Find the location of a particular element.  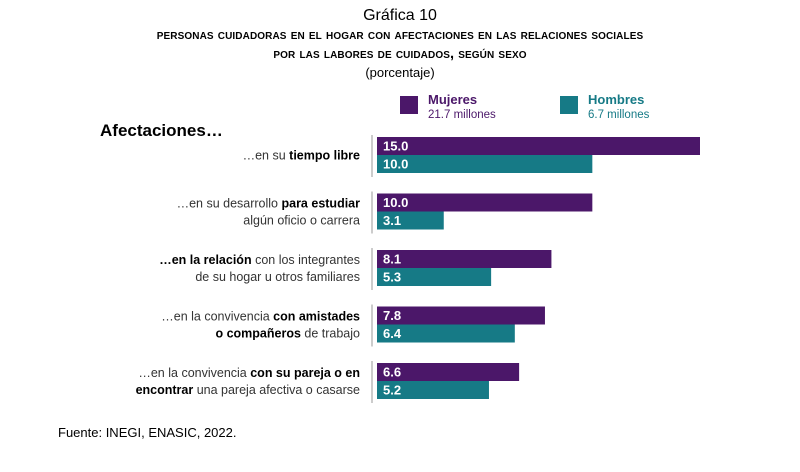

legend-label-women: Mujeres is located at coordinates (453, 99).